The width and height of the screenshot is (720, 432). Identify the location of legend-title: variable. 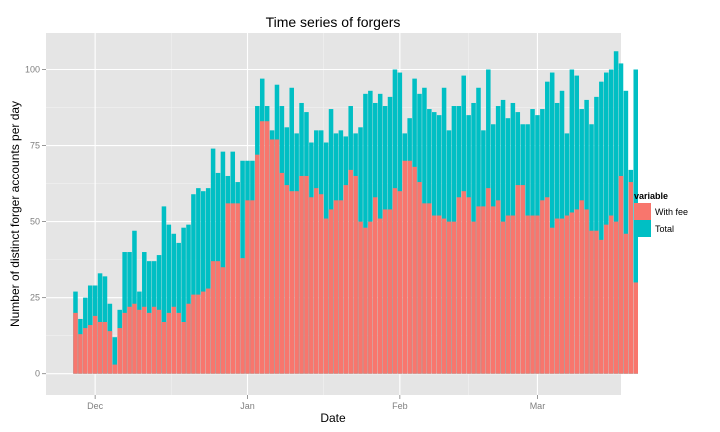
(651, 196).